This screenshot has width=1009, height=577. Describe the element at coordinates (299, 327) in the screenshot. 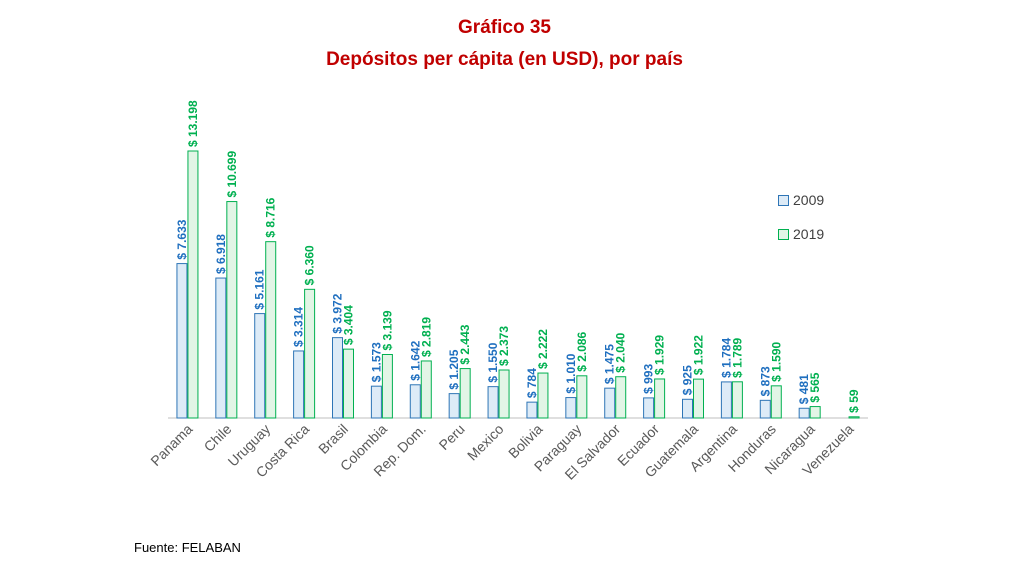

I see `data-label-2009-3: $ 3.314` at that location.